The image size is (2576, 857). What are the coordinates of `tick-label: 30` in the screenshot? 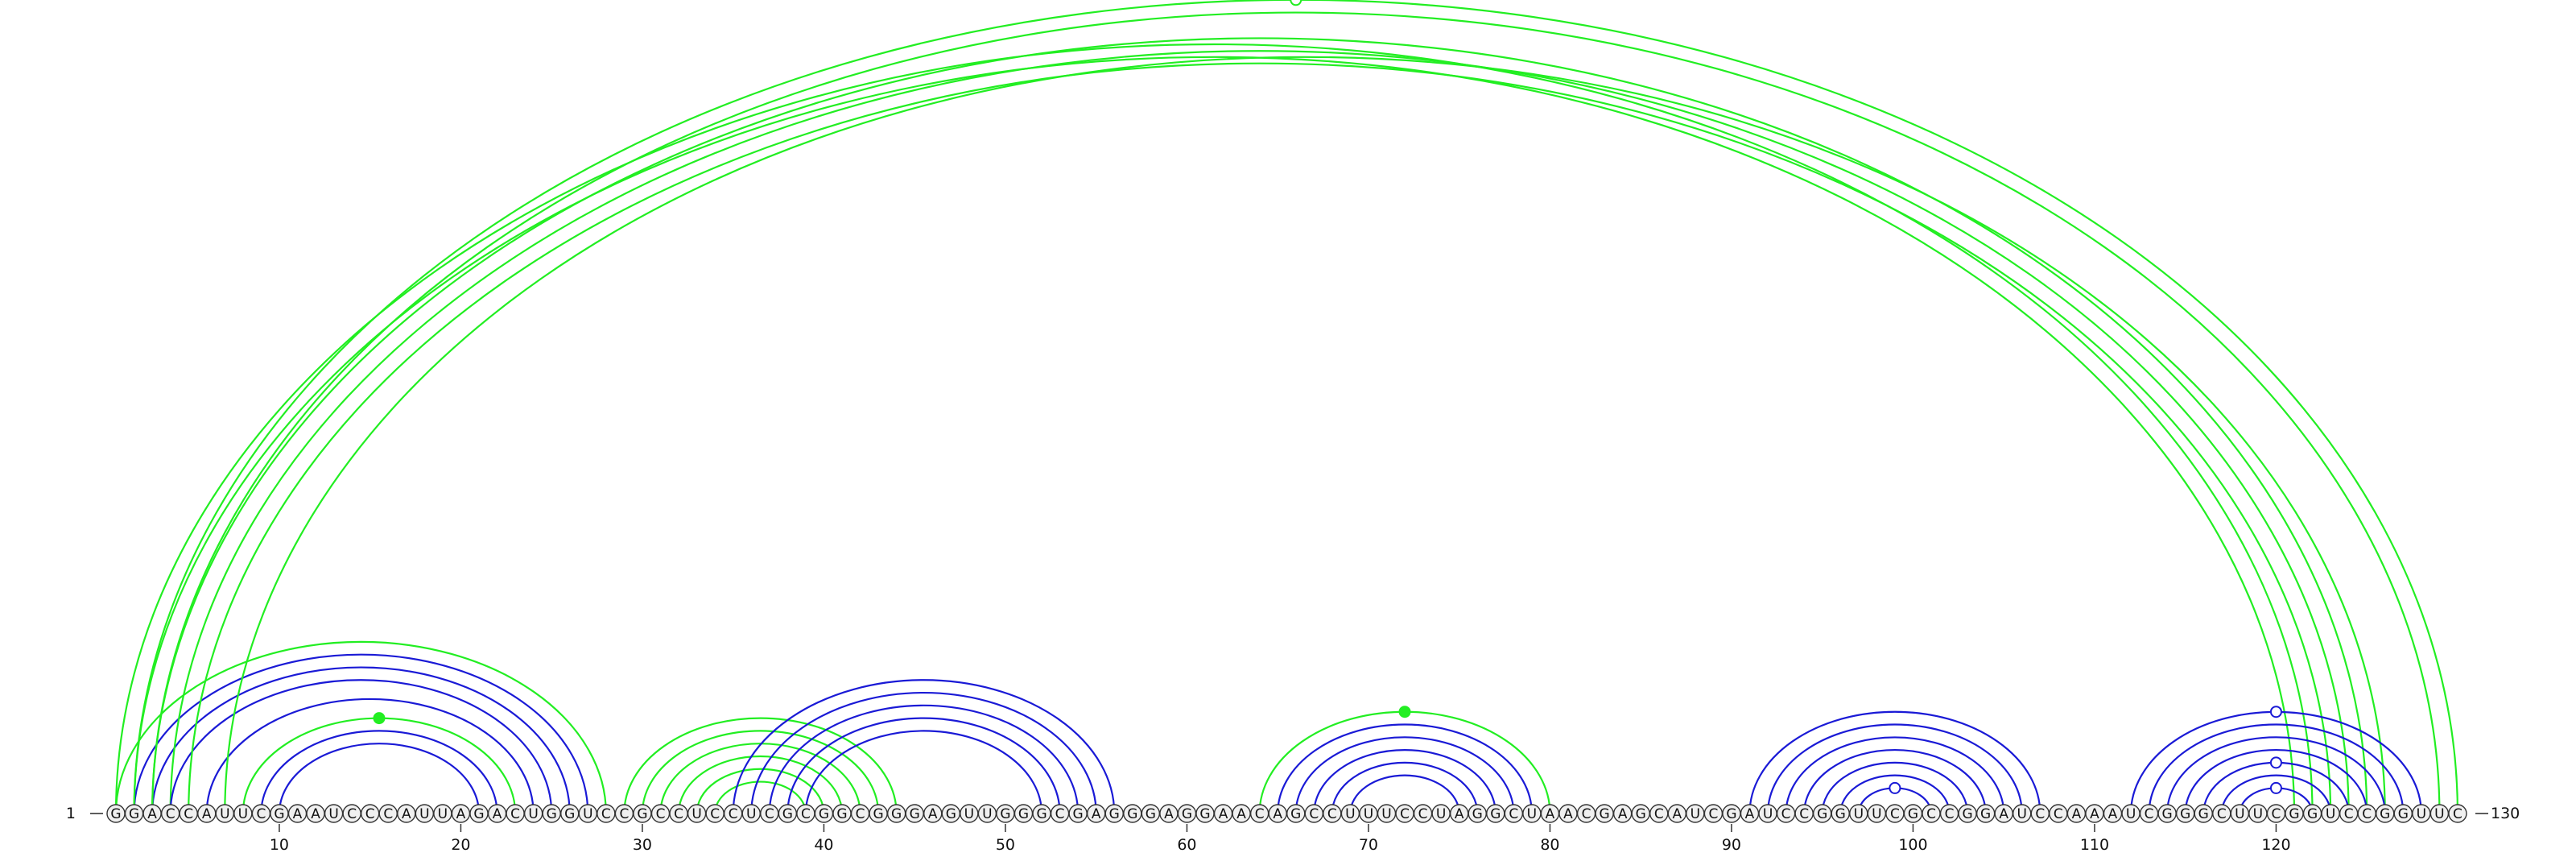 It's located at (642, 845).